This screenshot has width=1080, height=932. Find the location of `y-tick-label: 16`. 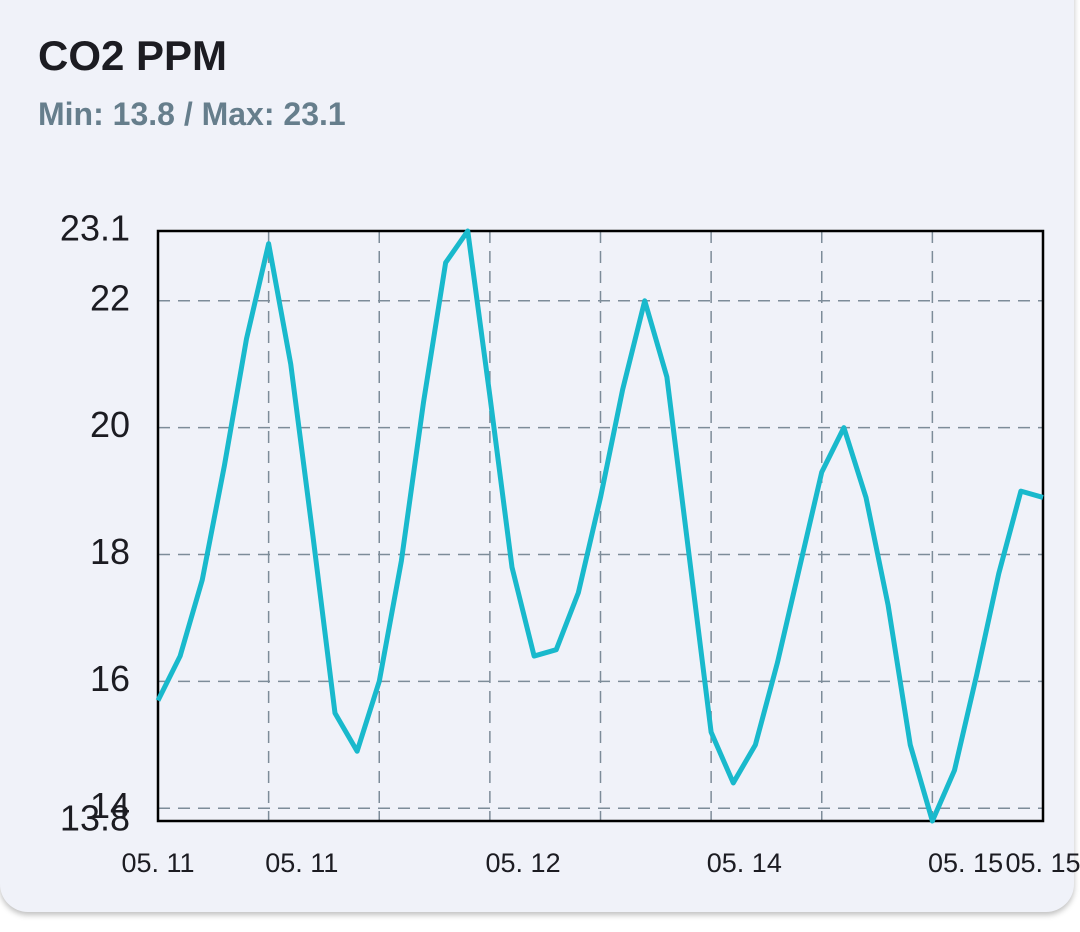

y-tick-label: 16 is located at coordinates (110, 678).